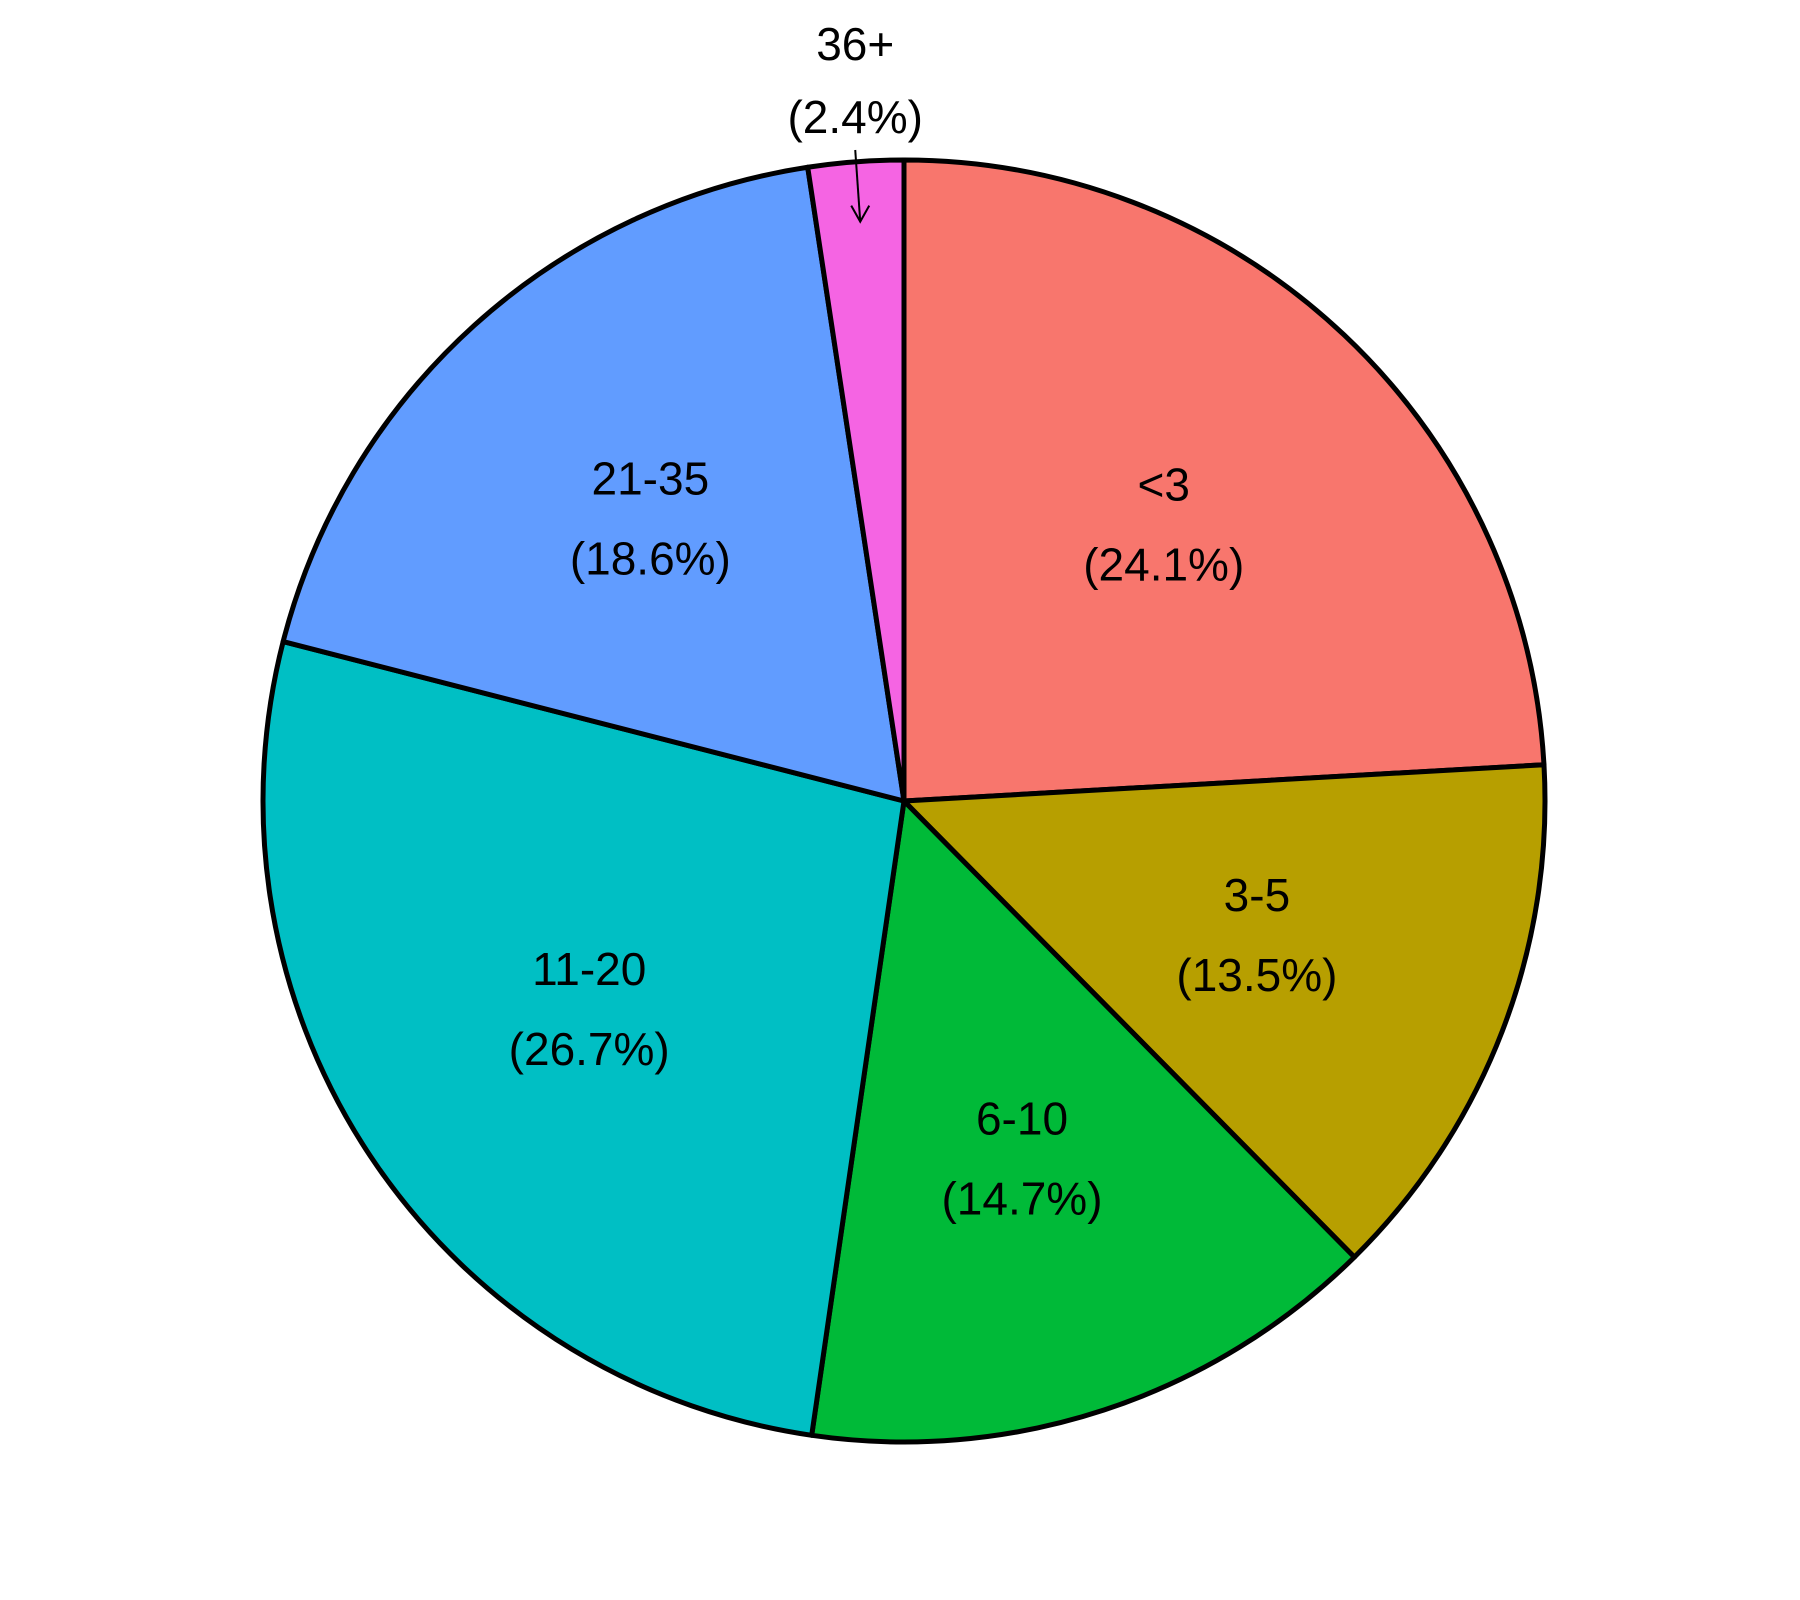  Describe the element at coordinates (1163, 564) in the screenshot. I see `slice-value-label: (24.1%)` at that location.